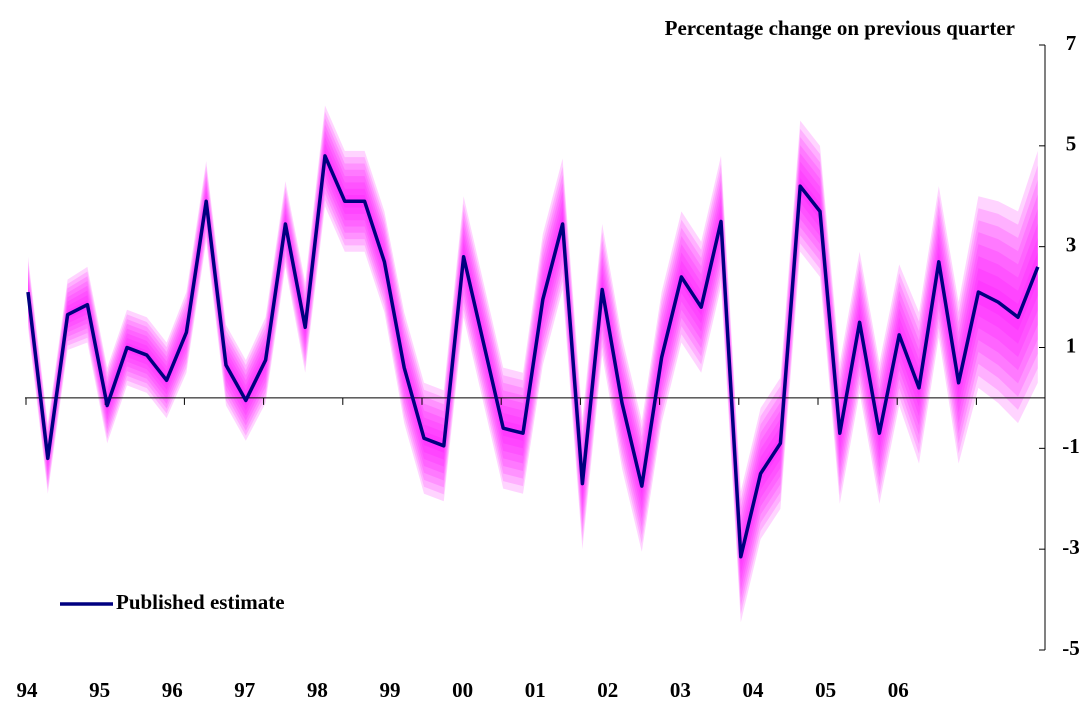 The width and height of the screenshot is (1088, 706). Describe the element at coordinates (1071, 547) in the screenshot. I see `y-tick-label: -3` at that location.